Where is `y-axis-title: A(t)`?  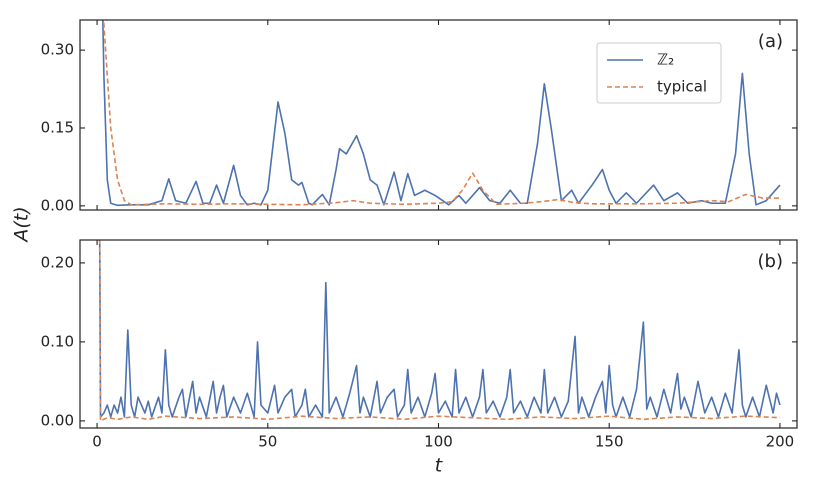 y-axis-title: A(t) is located at coordinates (22, 224).